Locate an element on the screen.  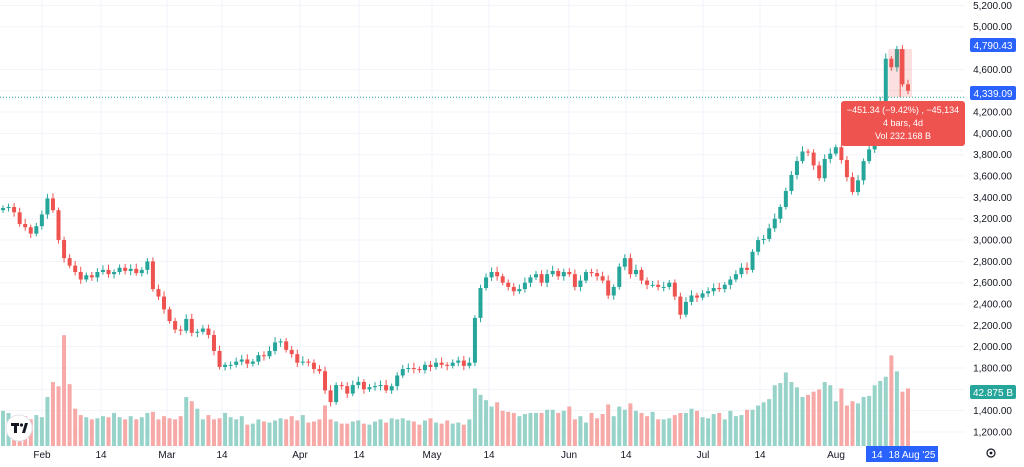
last-price-badge: 4,790.43 is located at coordinates (993, 45).